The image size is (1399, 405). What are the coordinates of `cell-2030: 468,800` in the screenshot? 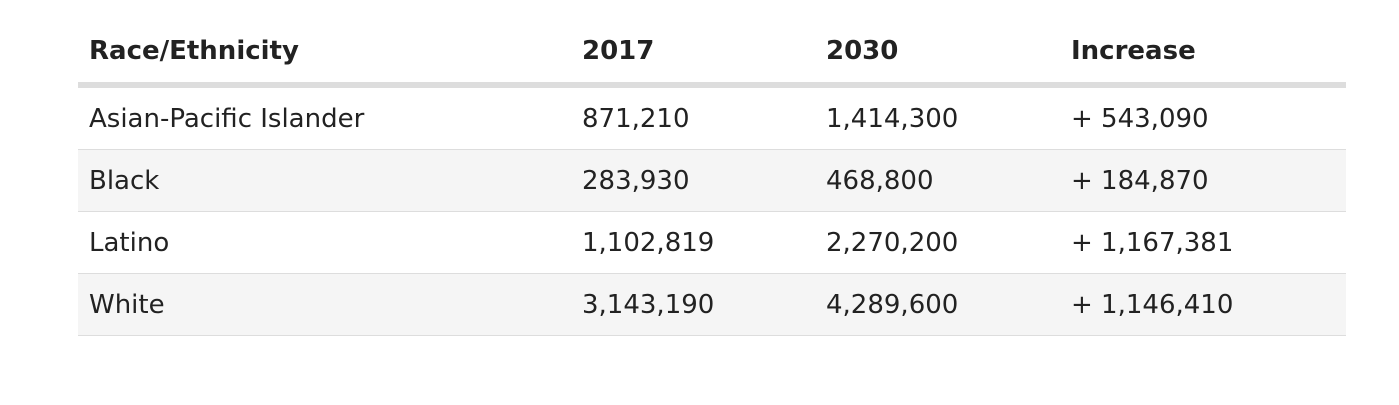 It's located at (937, 180).